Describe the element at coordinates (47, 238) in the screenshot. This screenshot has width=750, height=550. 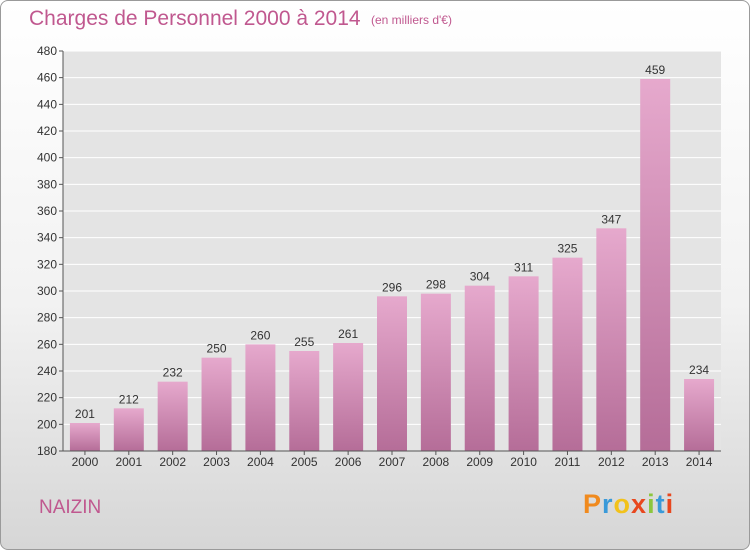
I see `y-tick-label: 340` at that location.